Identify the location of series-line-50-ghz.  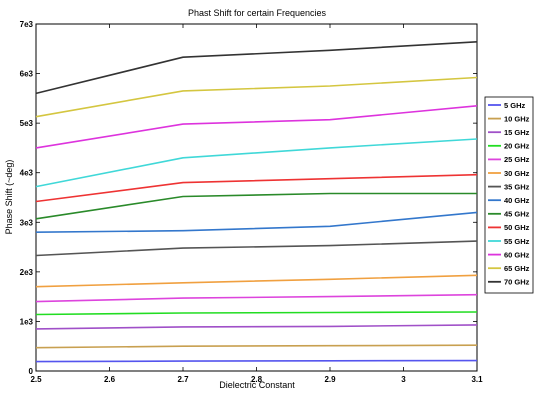
(256, 188).